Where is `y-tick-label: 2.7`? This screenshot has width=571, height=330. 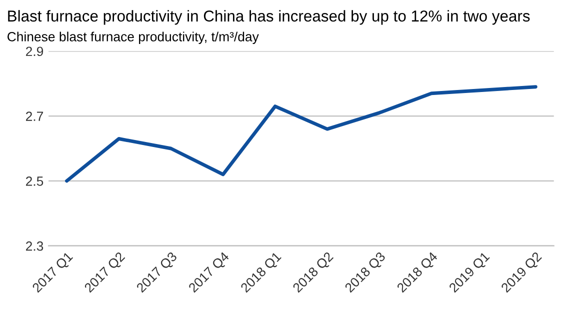
y-tick-label: 2.7 is located at coordinates (35, 116).